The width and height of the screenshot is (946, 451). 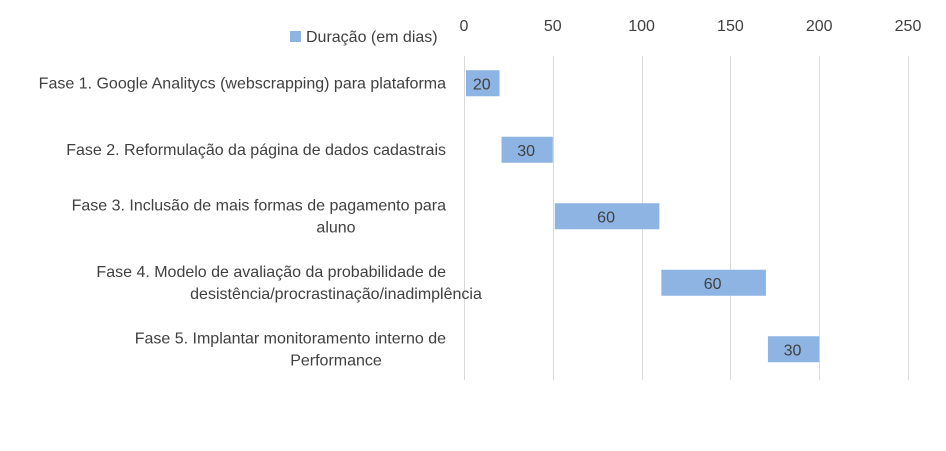 What do you see at coordinates (730, 26) in the screenshot?
I see `x-tick-label: 150` at bounding box center [730, 26].